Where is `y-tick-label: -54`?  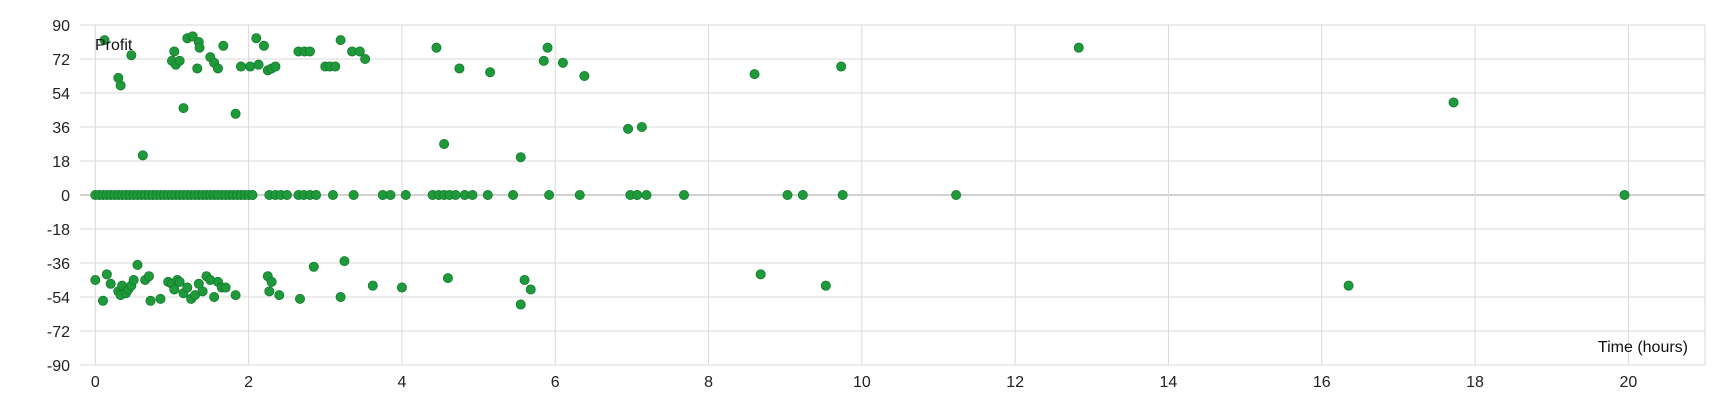 y-tick-label: -54 is located at coordinates (58, 298).